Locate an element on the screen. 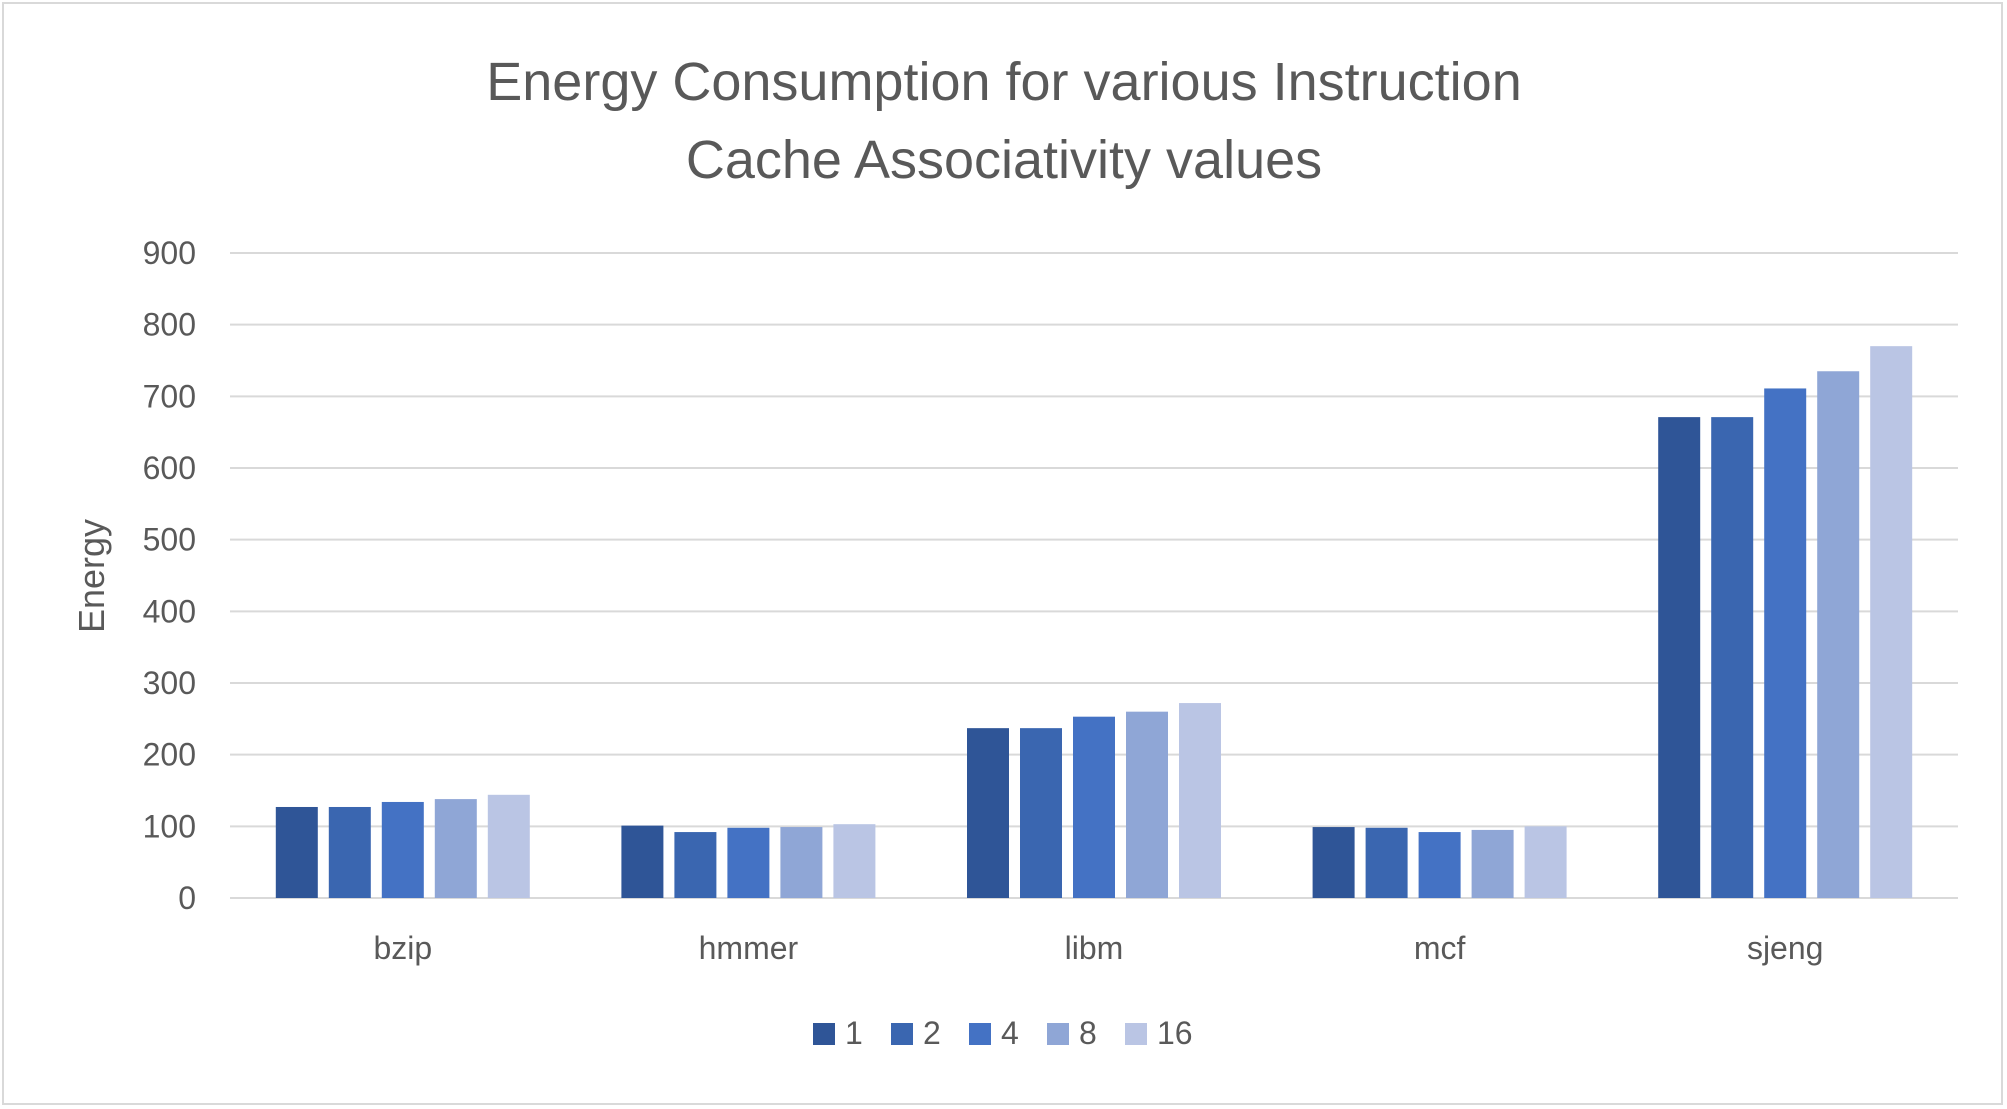 The width and height of the screenshot is (2007, 1109). x-category-label: libm is located at coordinates (1094, 948).